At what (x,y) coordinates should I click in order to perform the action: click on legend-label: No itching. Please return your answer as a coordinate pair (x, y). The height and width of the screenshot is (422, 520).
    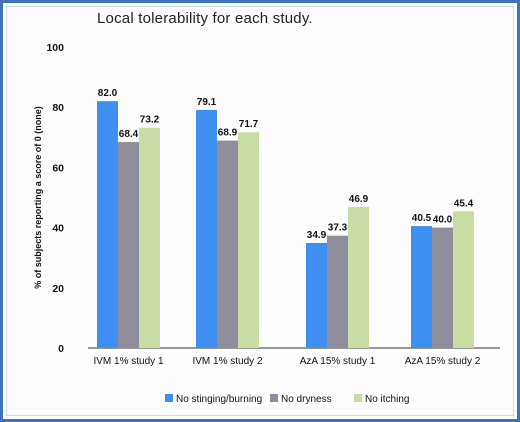
    Looking at the image, I should click on (387, 399).